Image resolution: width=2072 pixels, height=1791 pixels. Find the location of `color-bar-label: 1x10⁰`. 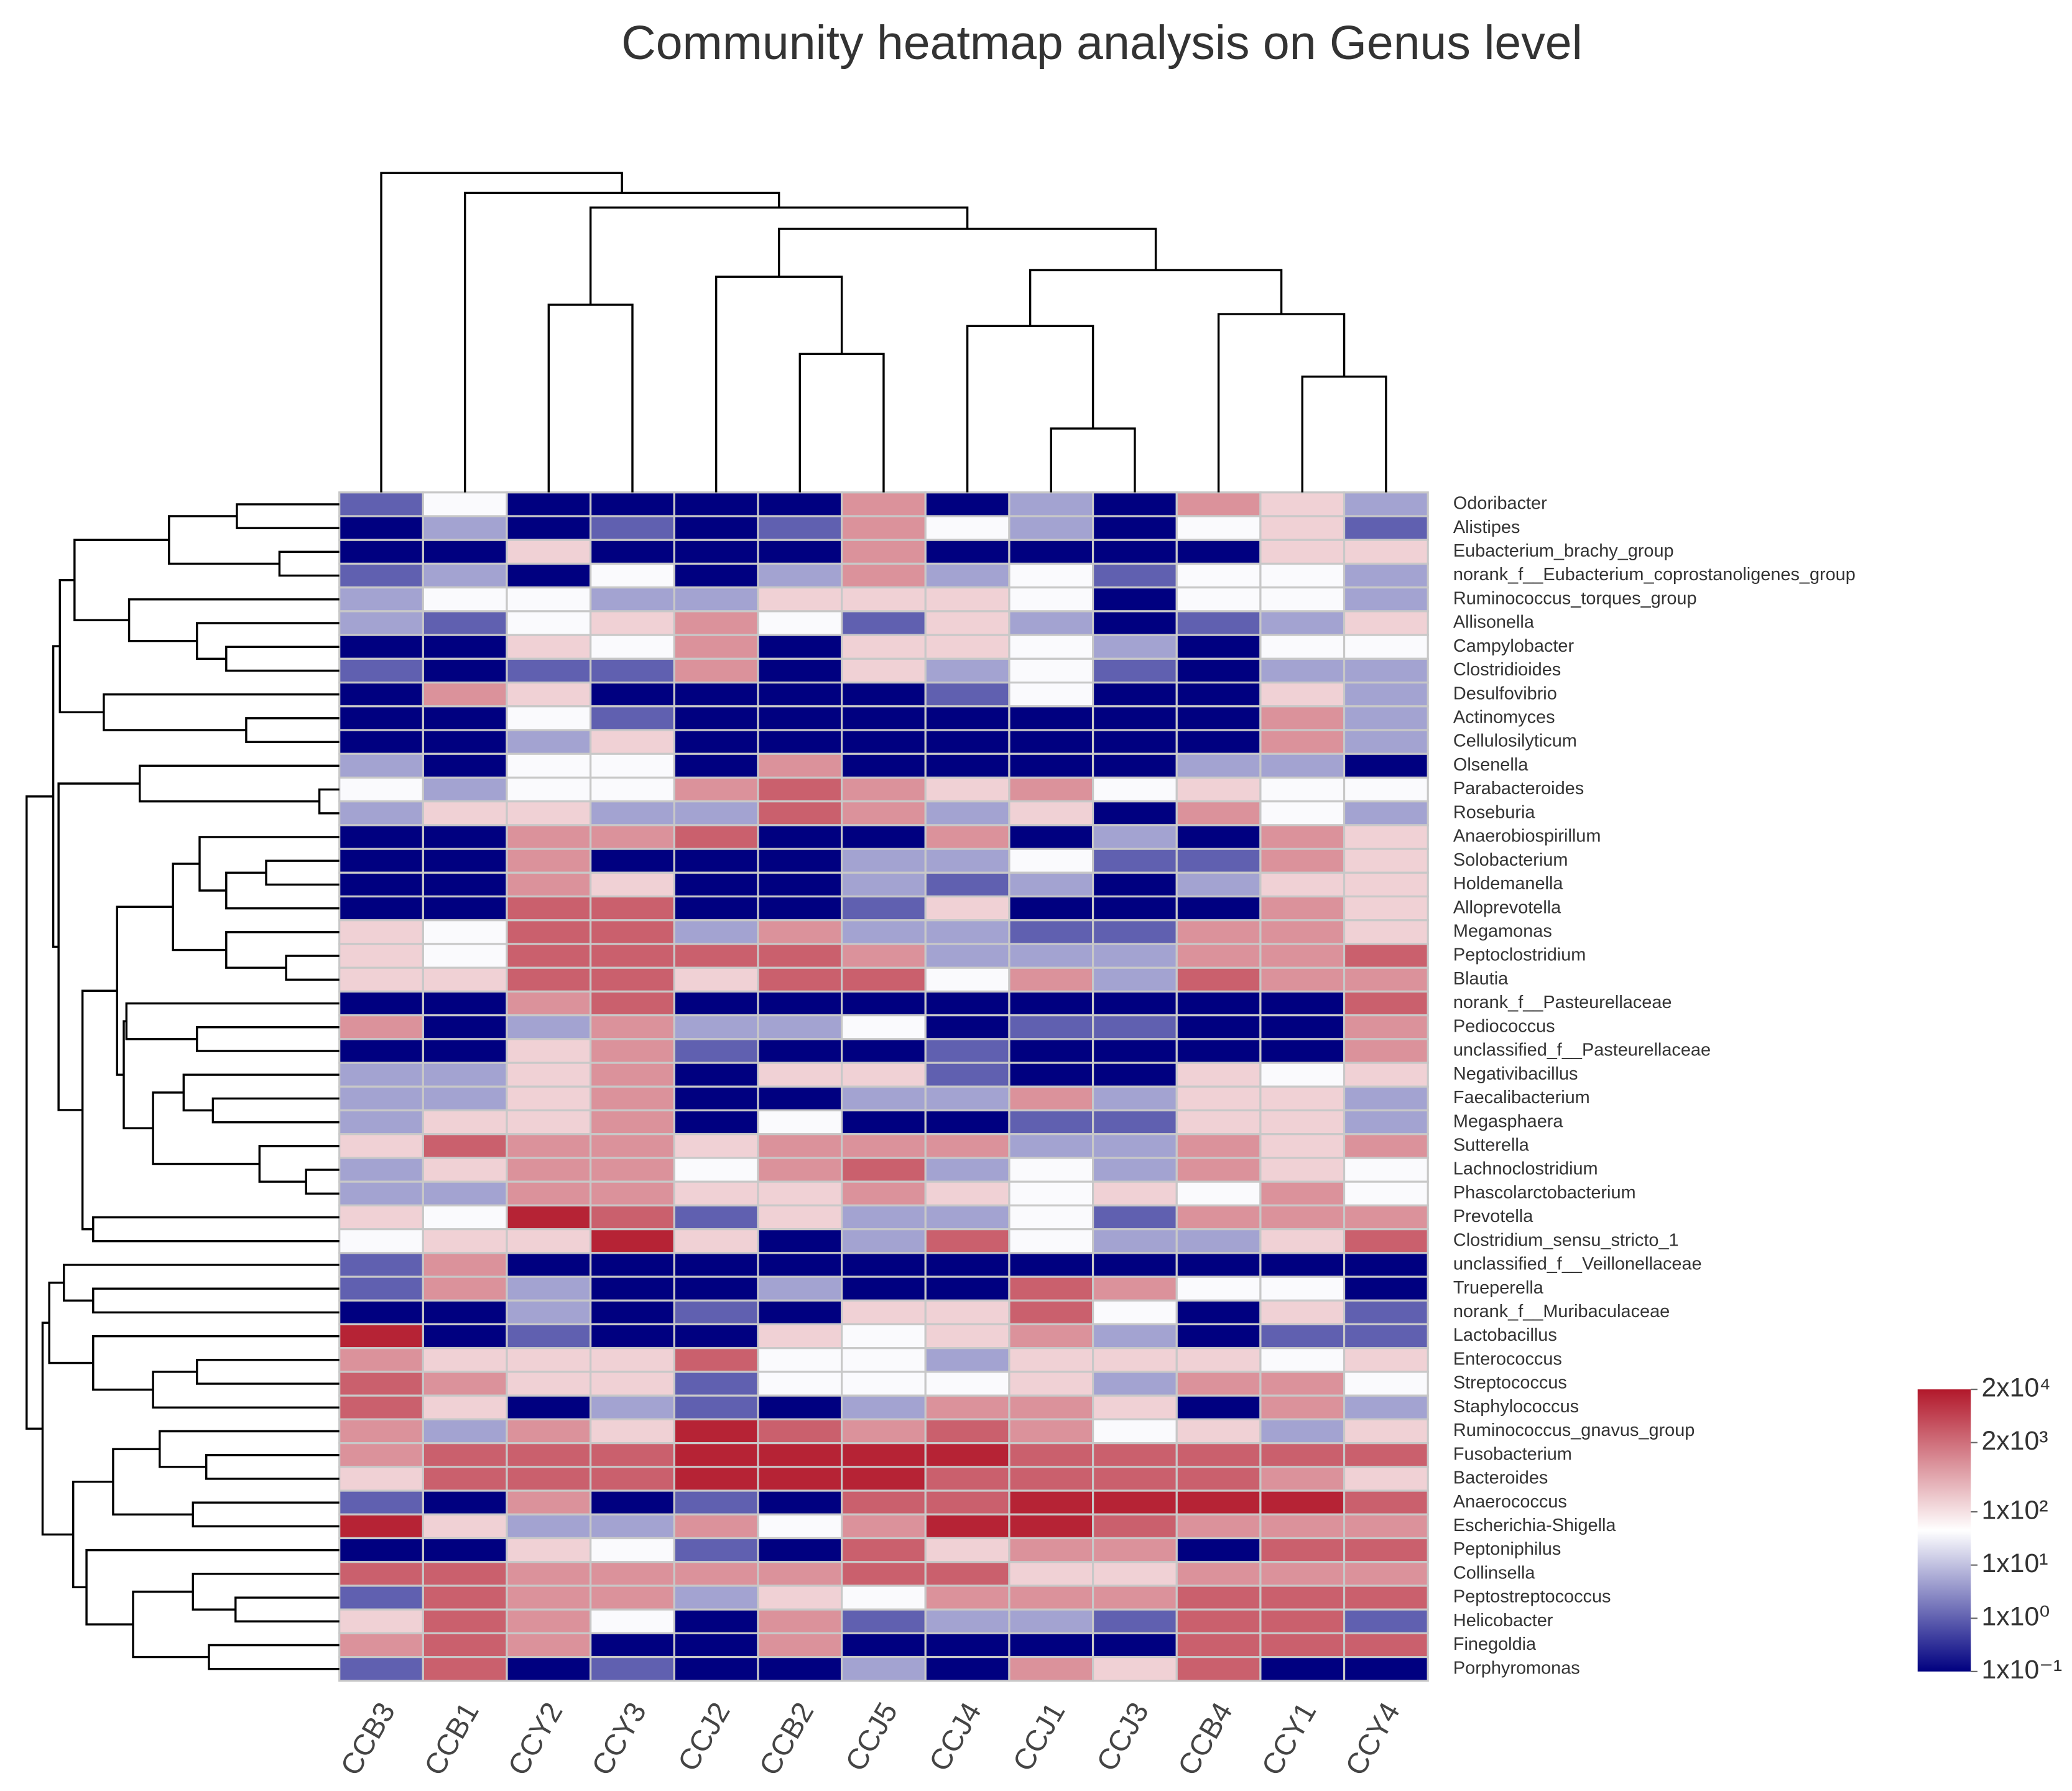

color-bar-label: 1x10⁰ is located at coordinates (2016, 1617).